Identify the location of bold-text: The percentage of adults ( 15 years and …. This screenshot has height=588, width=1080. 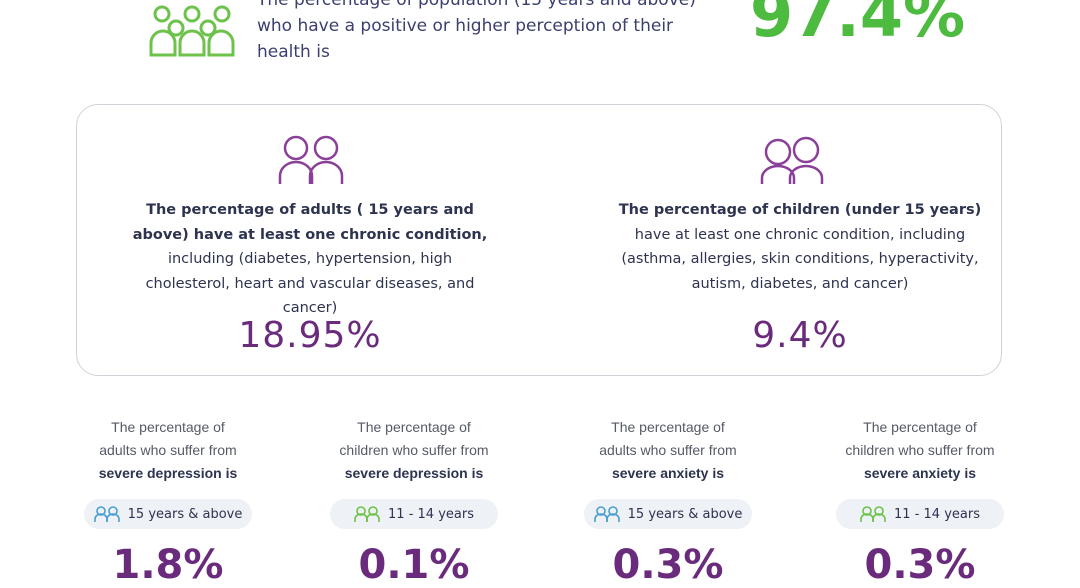
(310, 222).